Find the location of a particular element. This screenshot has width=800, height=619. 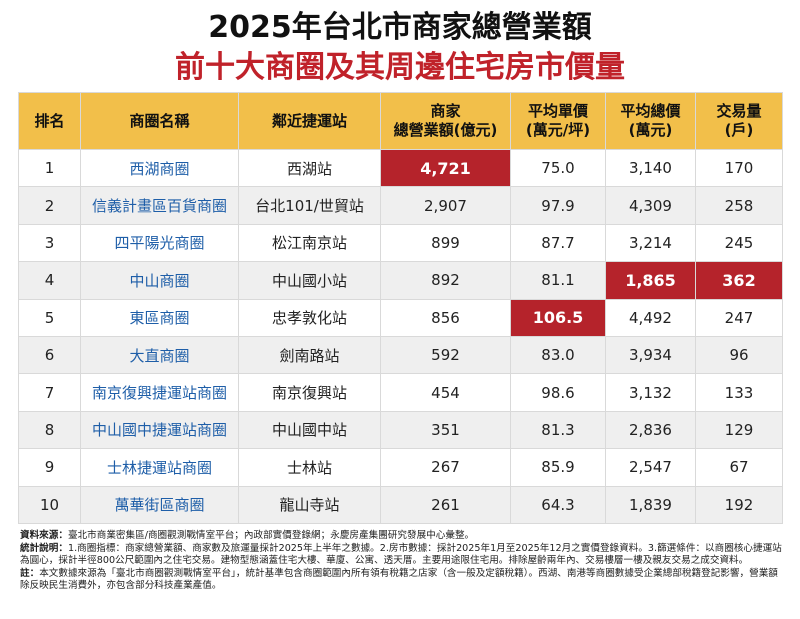

cell: 2,547 is located at coordinates (650, 467).